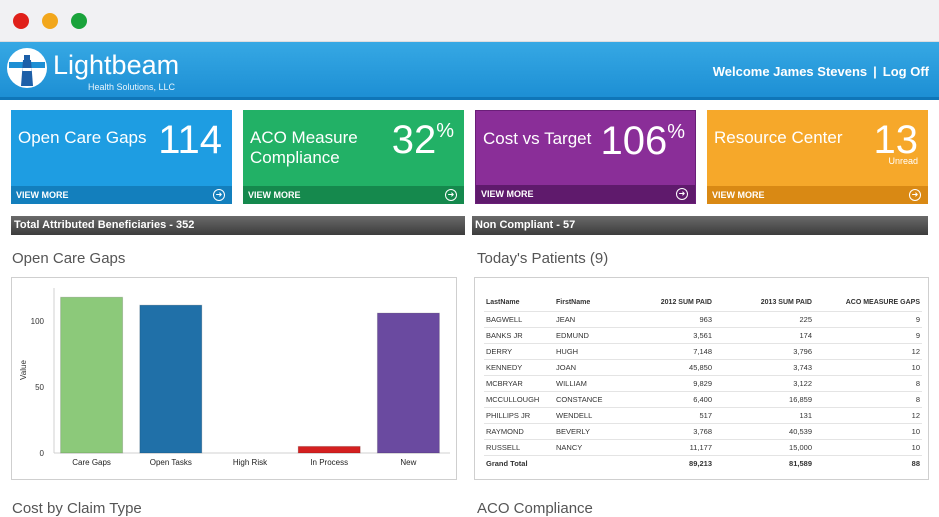  Describe the element at coordinates (764, 366) in the screenshot. I see `table-cell: 3,743` at that location.